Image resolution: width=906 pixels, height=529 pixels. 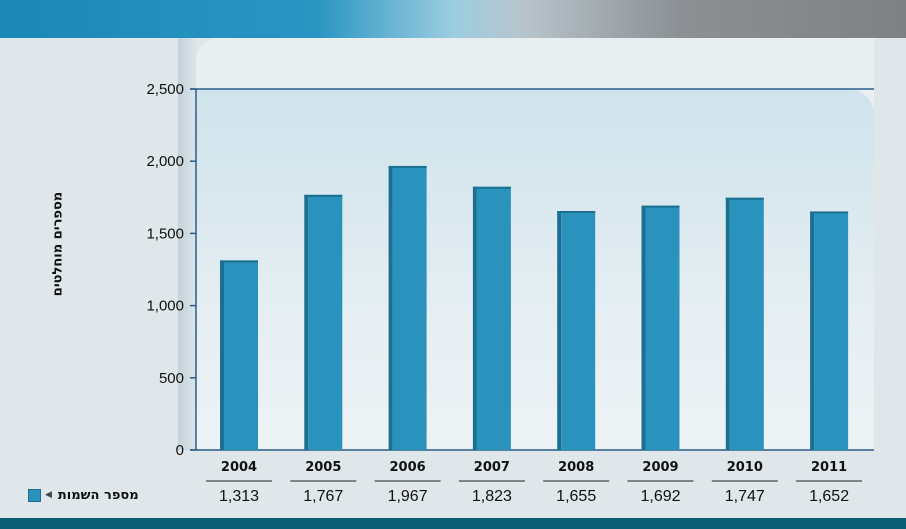 What do you see at coordinates (576, 467) in the screenshot?
I see `x-tick-label: 2008` at bounding box center [576, 467].